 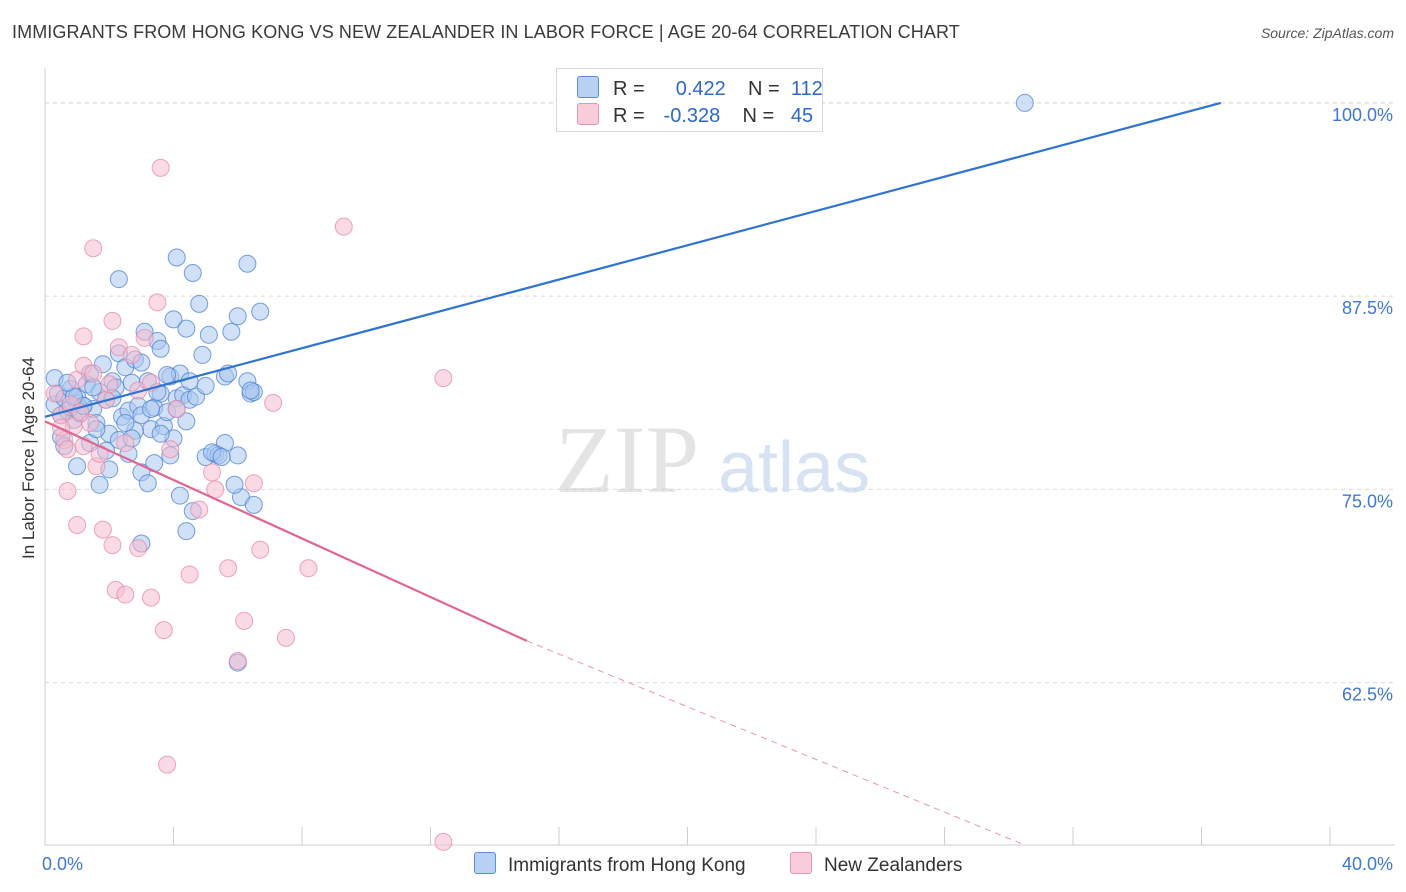 What do you see at coordinates (794, 468) in the screenshot?
I see `watermark-atlas: atlas` at bounding box center [794, 468].